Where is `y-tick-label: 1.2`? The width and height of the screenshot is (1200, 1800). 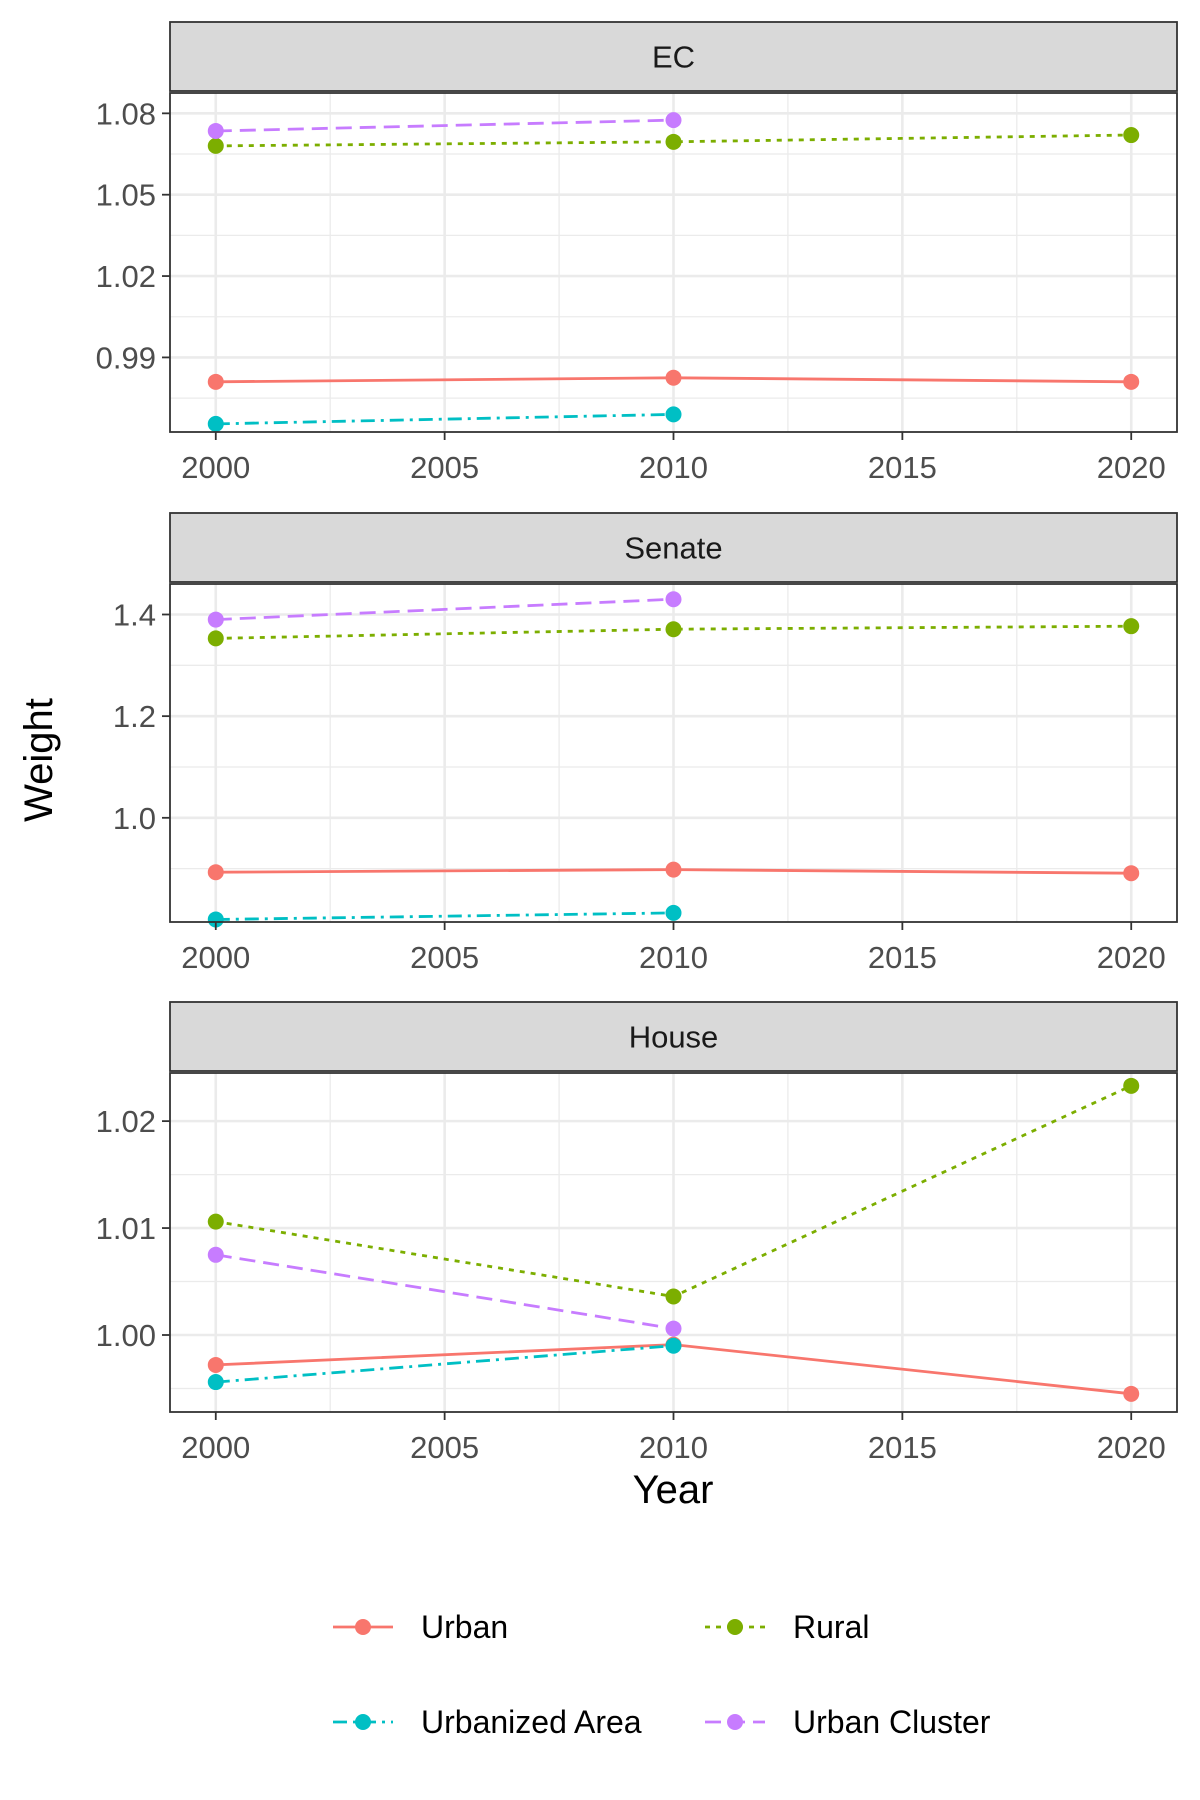
y-tick-label: 1.2 is located at coordinates (134, 716).